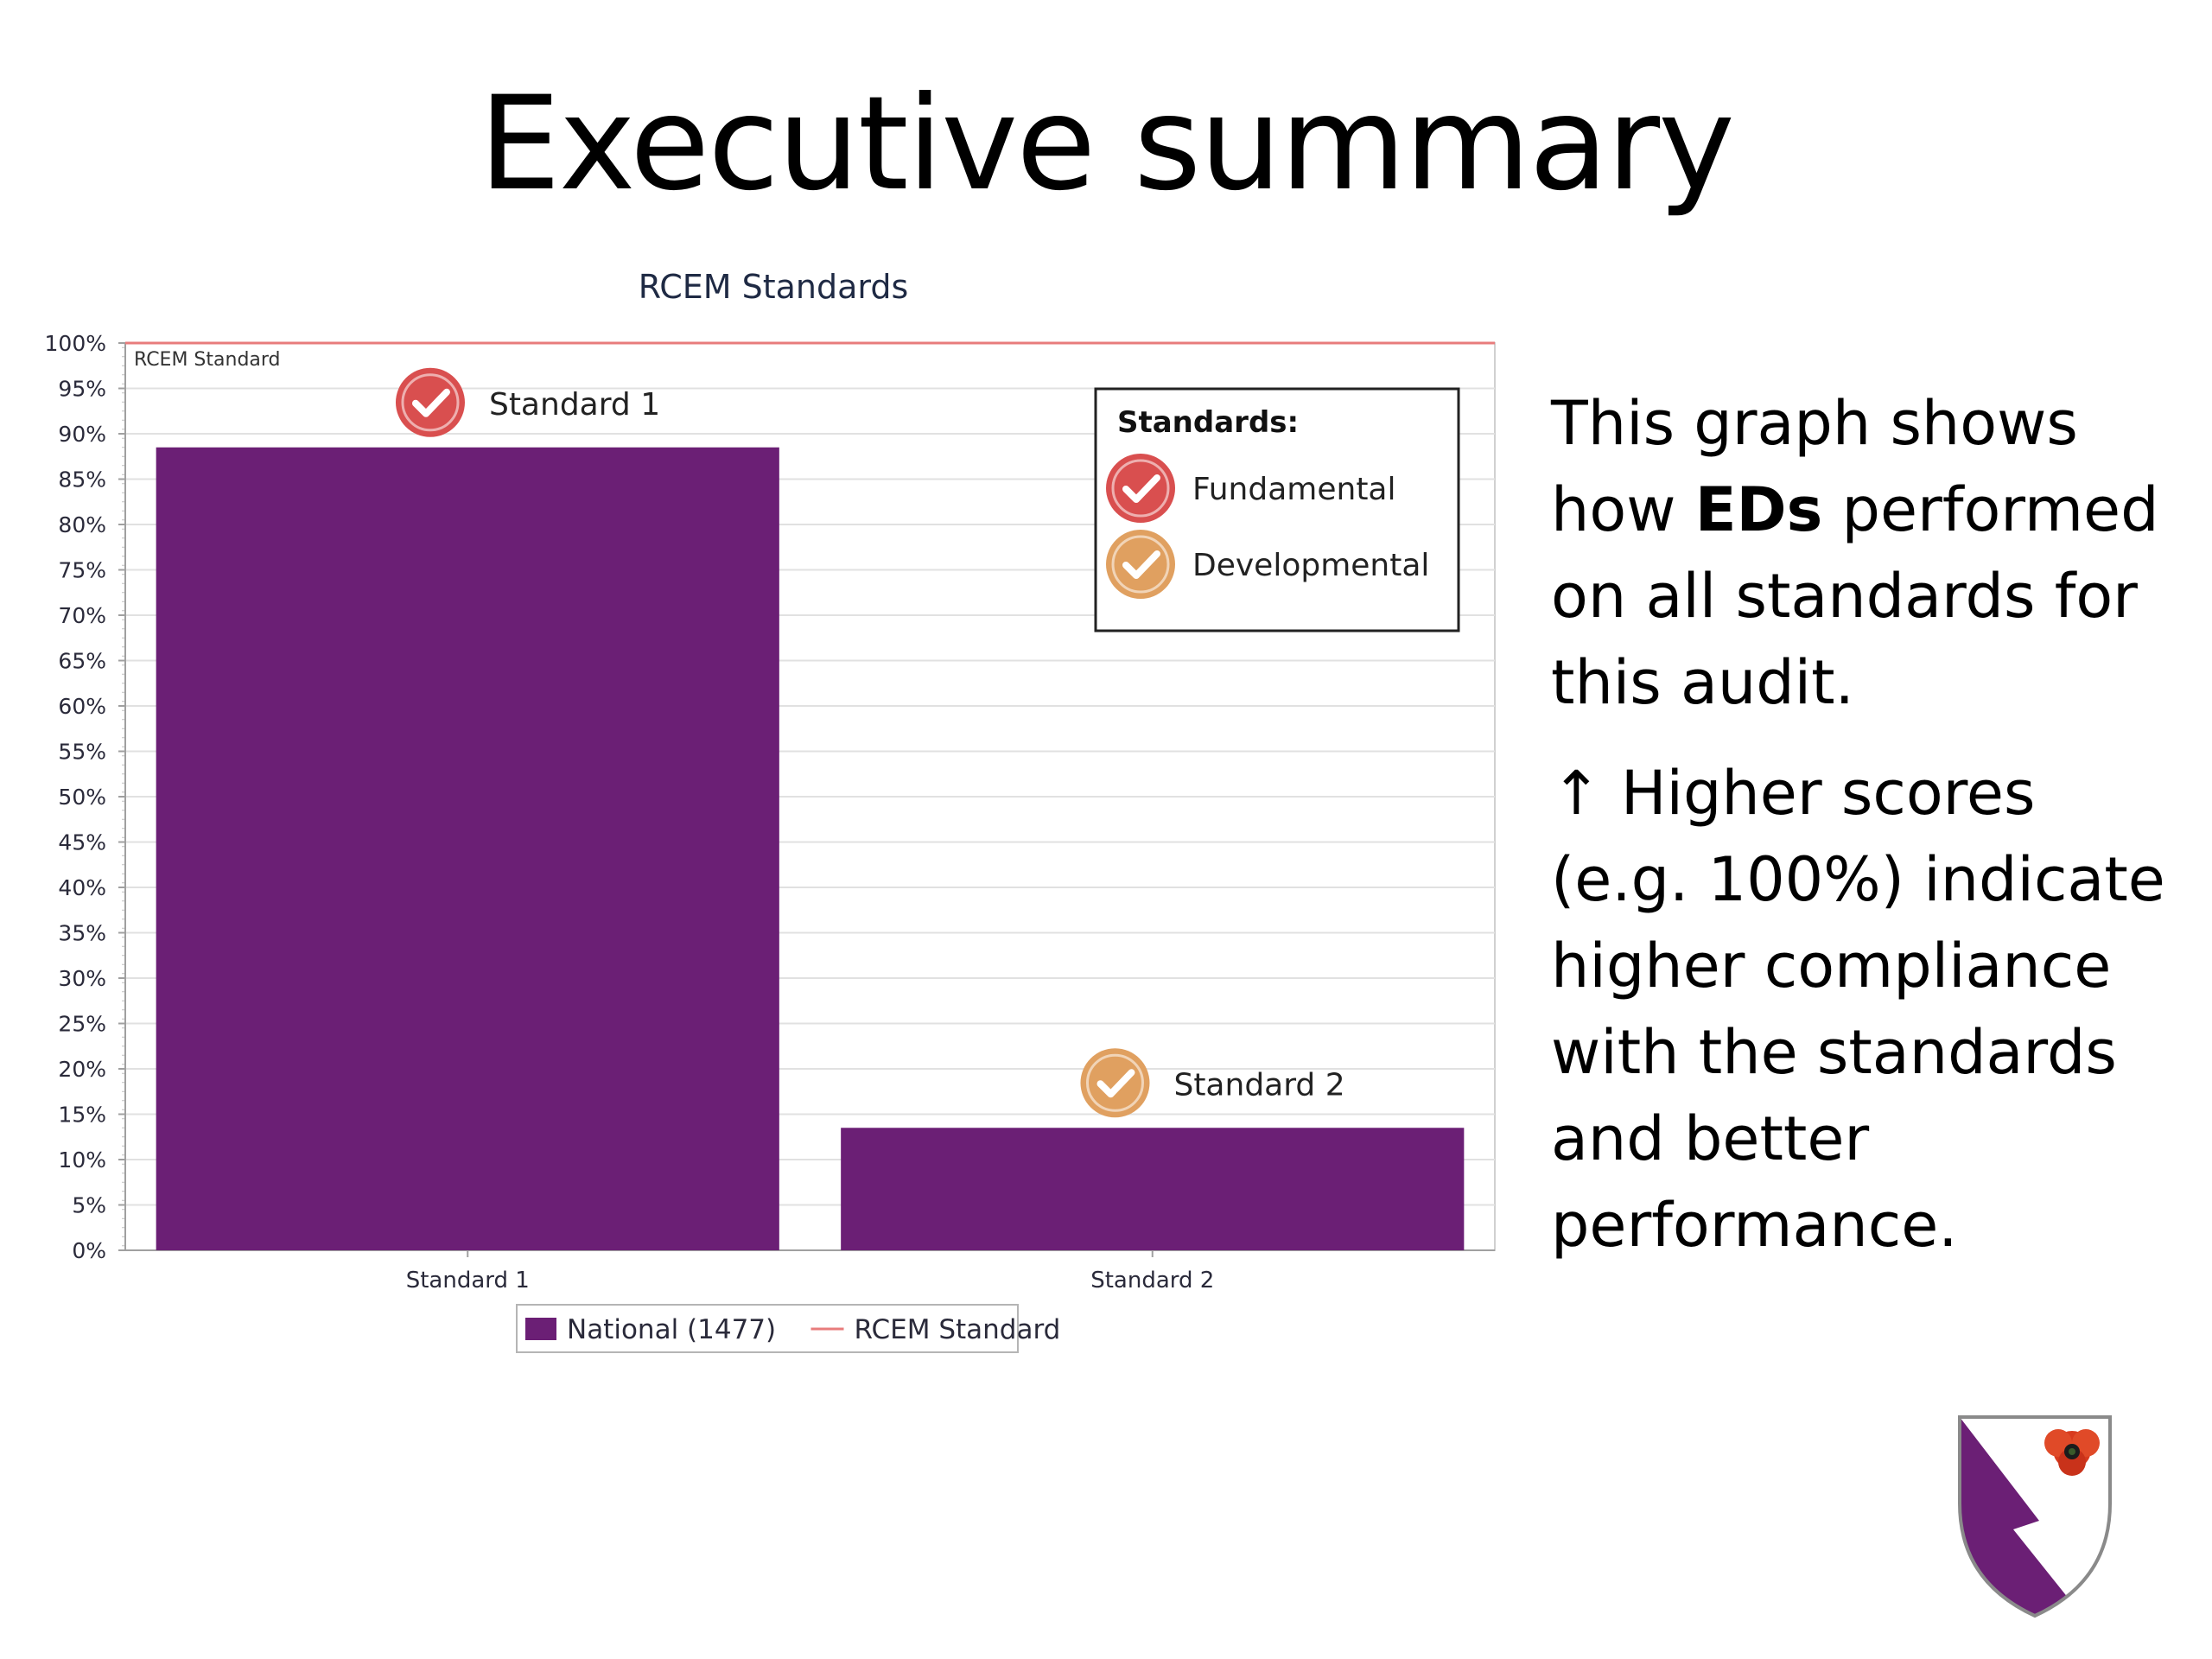 The width and height of the screenshot is (2212, 1659). What do you see at coordinates (82, 1160) in the screenshot?
I see `y-tick-label: 10%` at bounding box center [82, 1160].